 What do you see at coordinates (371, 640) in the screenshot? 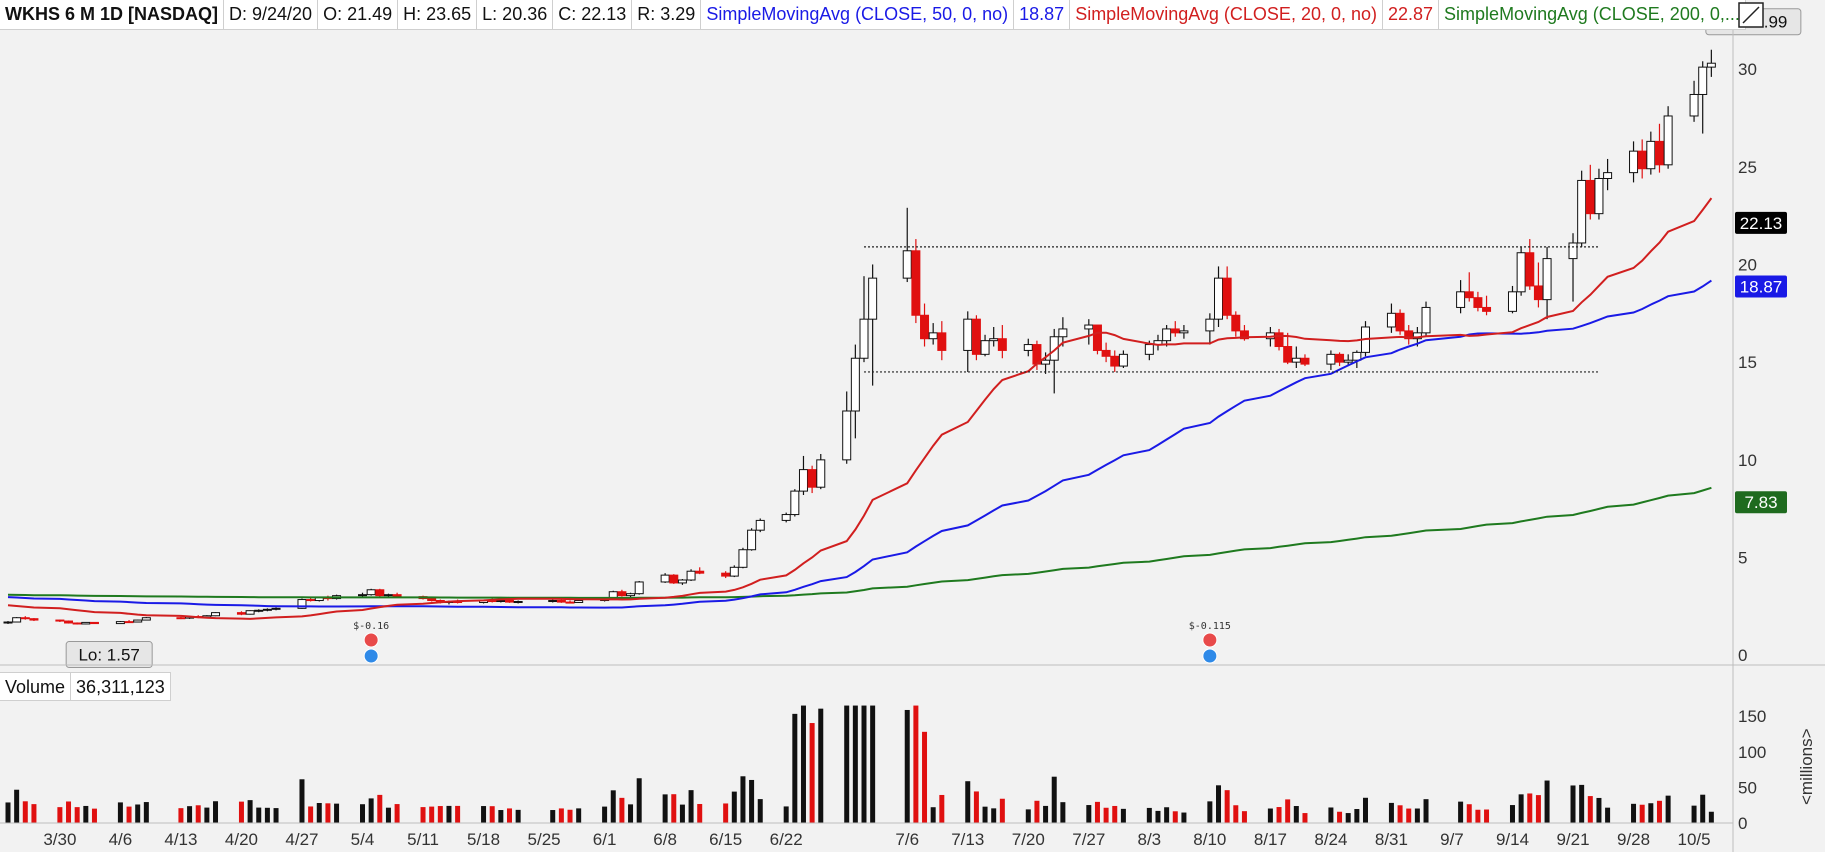
I see `earnings-icon` at bounding box center [371, 640].